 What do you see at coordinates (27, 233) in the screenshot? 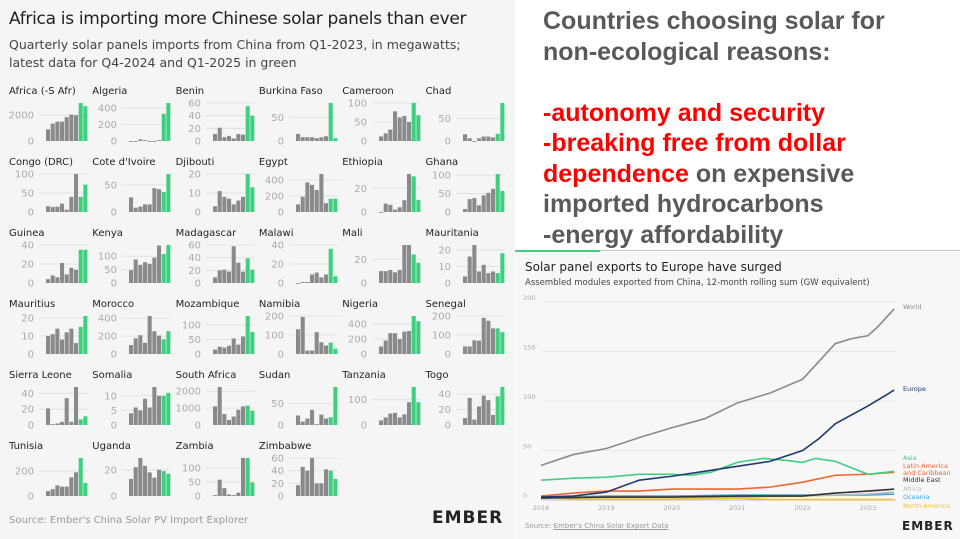
I see `mini-chart-title: Guinea` at bounding box center [27, 233].